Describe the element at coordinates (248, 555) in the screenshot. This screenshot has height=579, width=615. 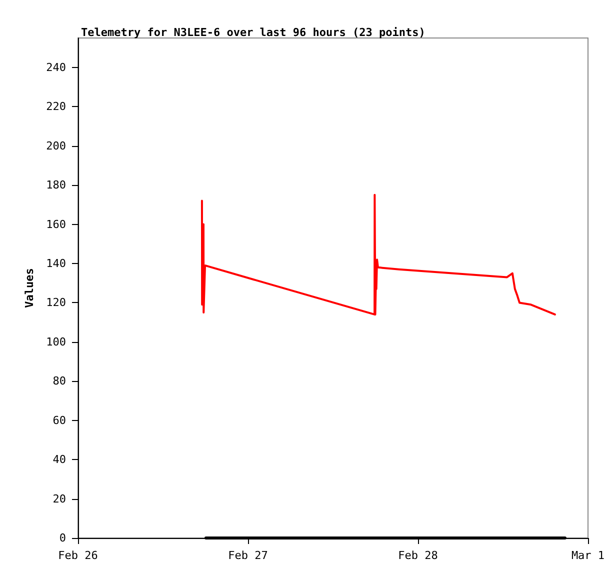
I see `x-tick-label: Feb 27` at that location.